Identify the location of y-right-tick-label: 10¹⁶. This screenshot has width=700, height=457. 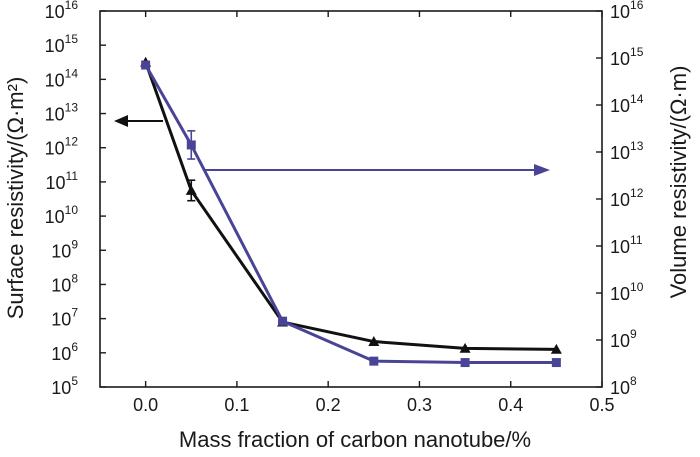
(627, 11).